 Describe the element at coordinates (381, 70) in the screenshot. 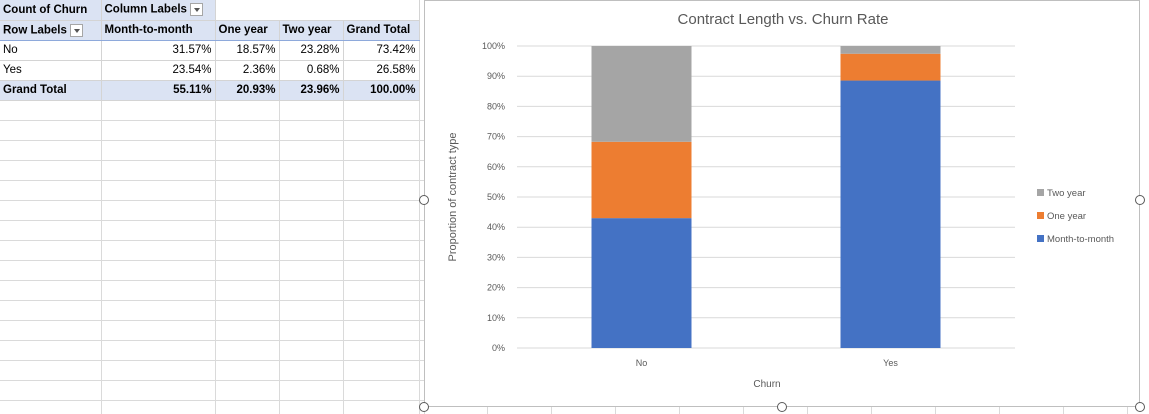

I see `cell: 26.58%` at that location.